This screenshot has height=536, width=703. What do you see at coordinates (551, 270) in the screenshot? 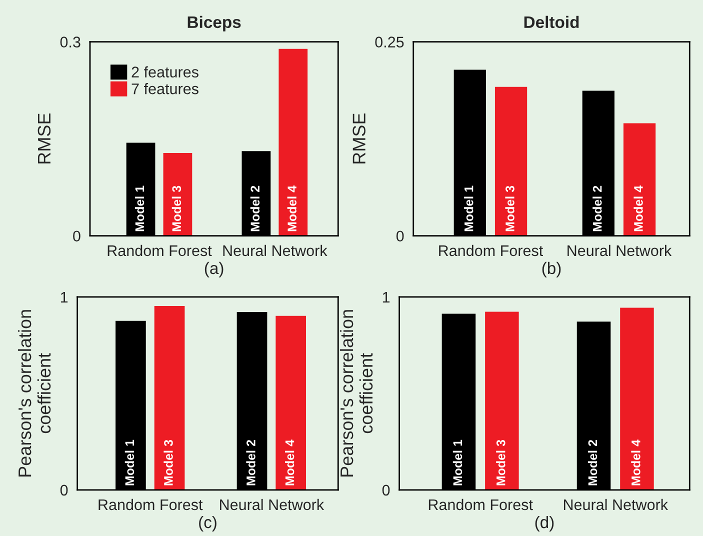
I see `x-axis-title: (b)` at bounding box center [551, 270].